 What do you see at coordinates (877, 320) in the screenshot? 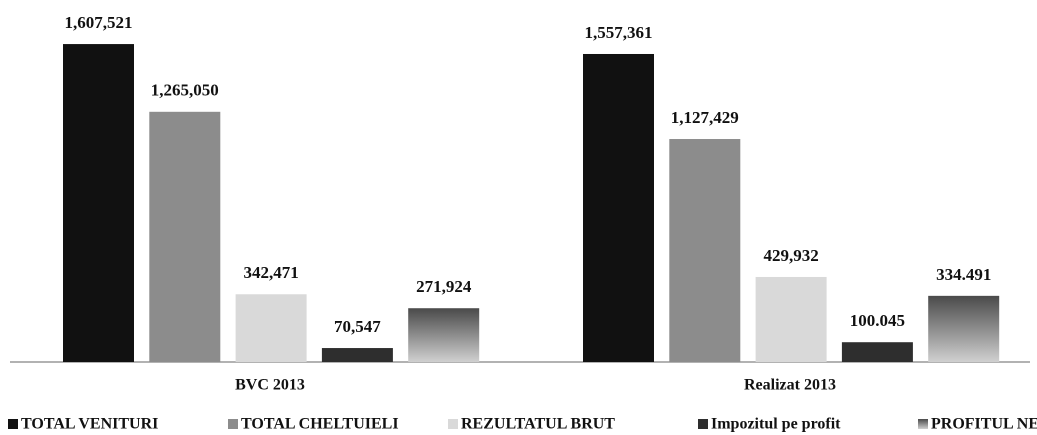
I see `value-label: 100.045` at bounding box center [877, 320].